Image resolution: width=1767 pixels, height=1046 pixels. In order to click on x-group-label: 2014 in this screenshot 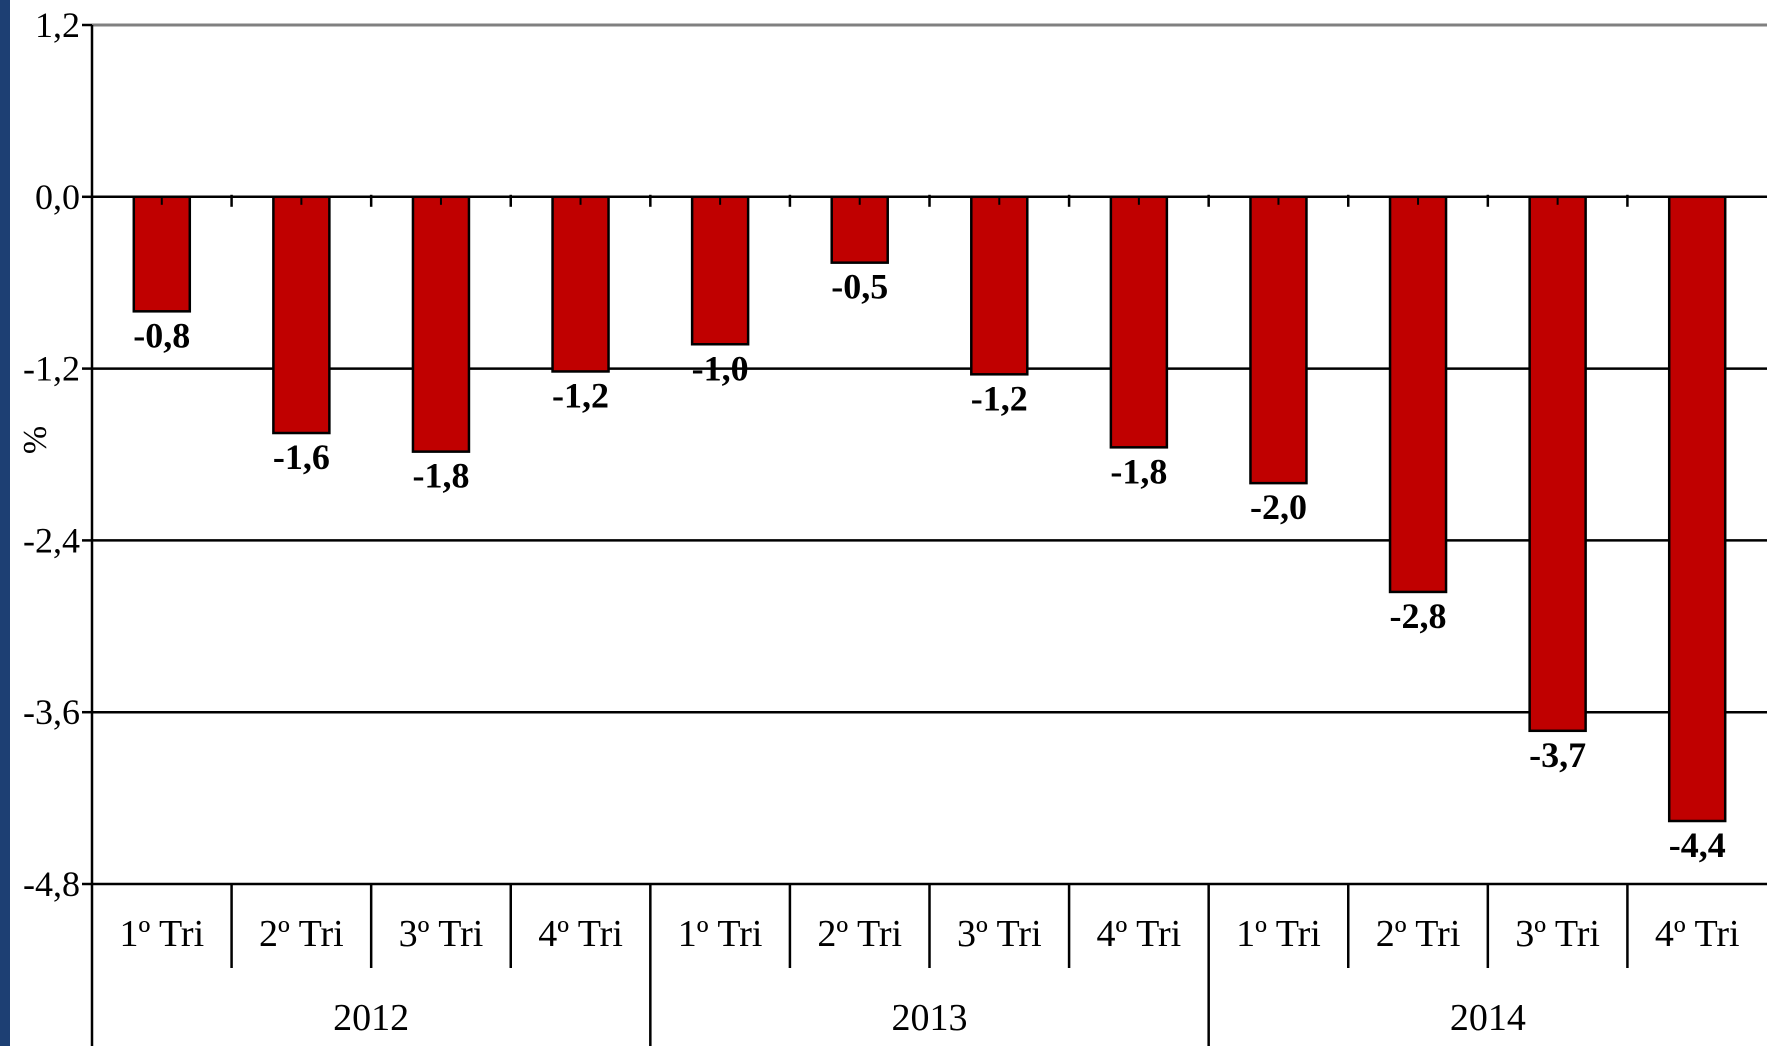, I will do `click(1488, 1018)`.